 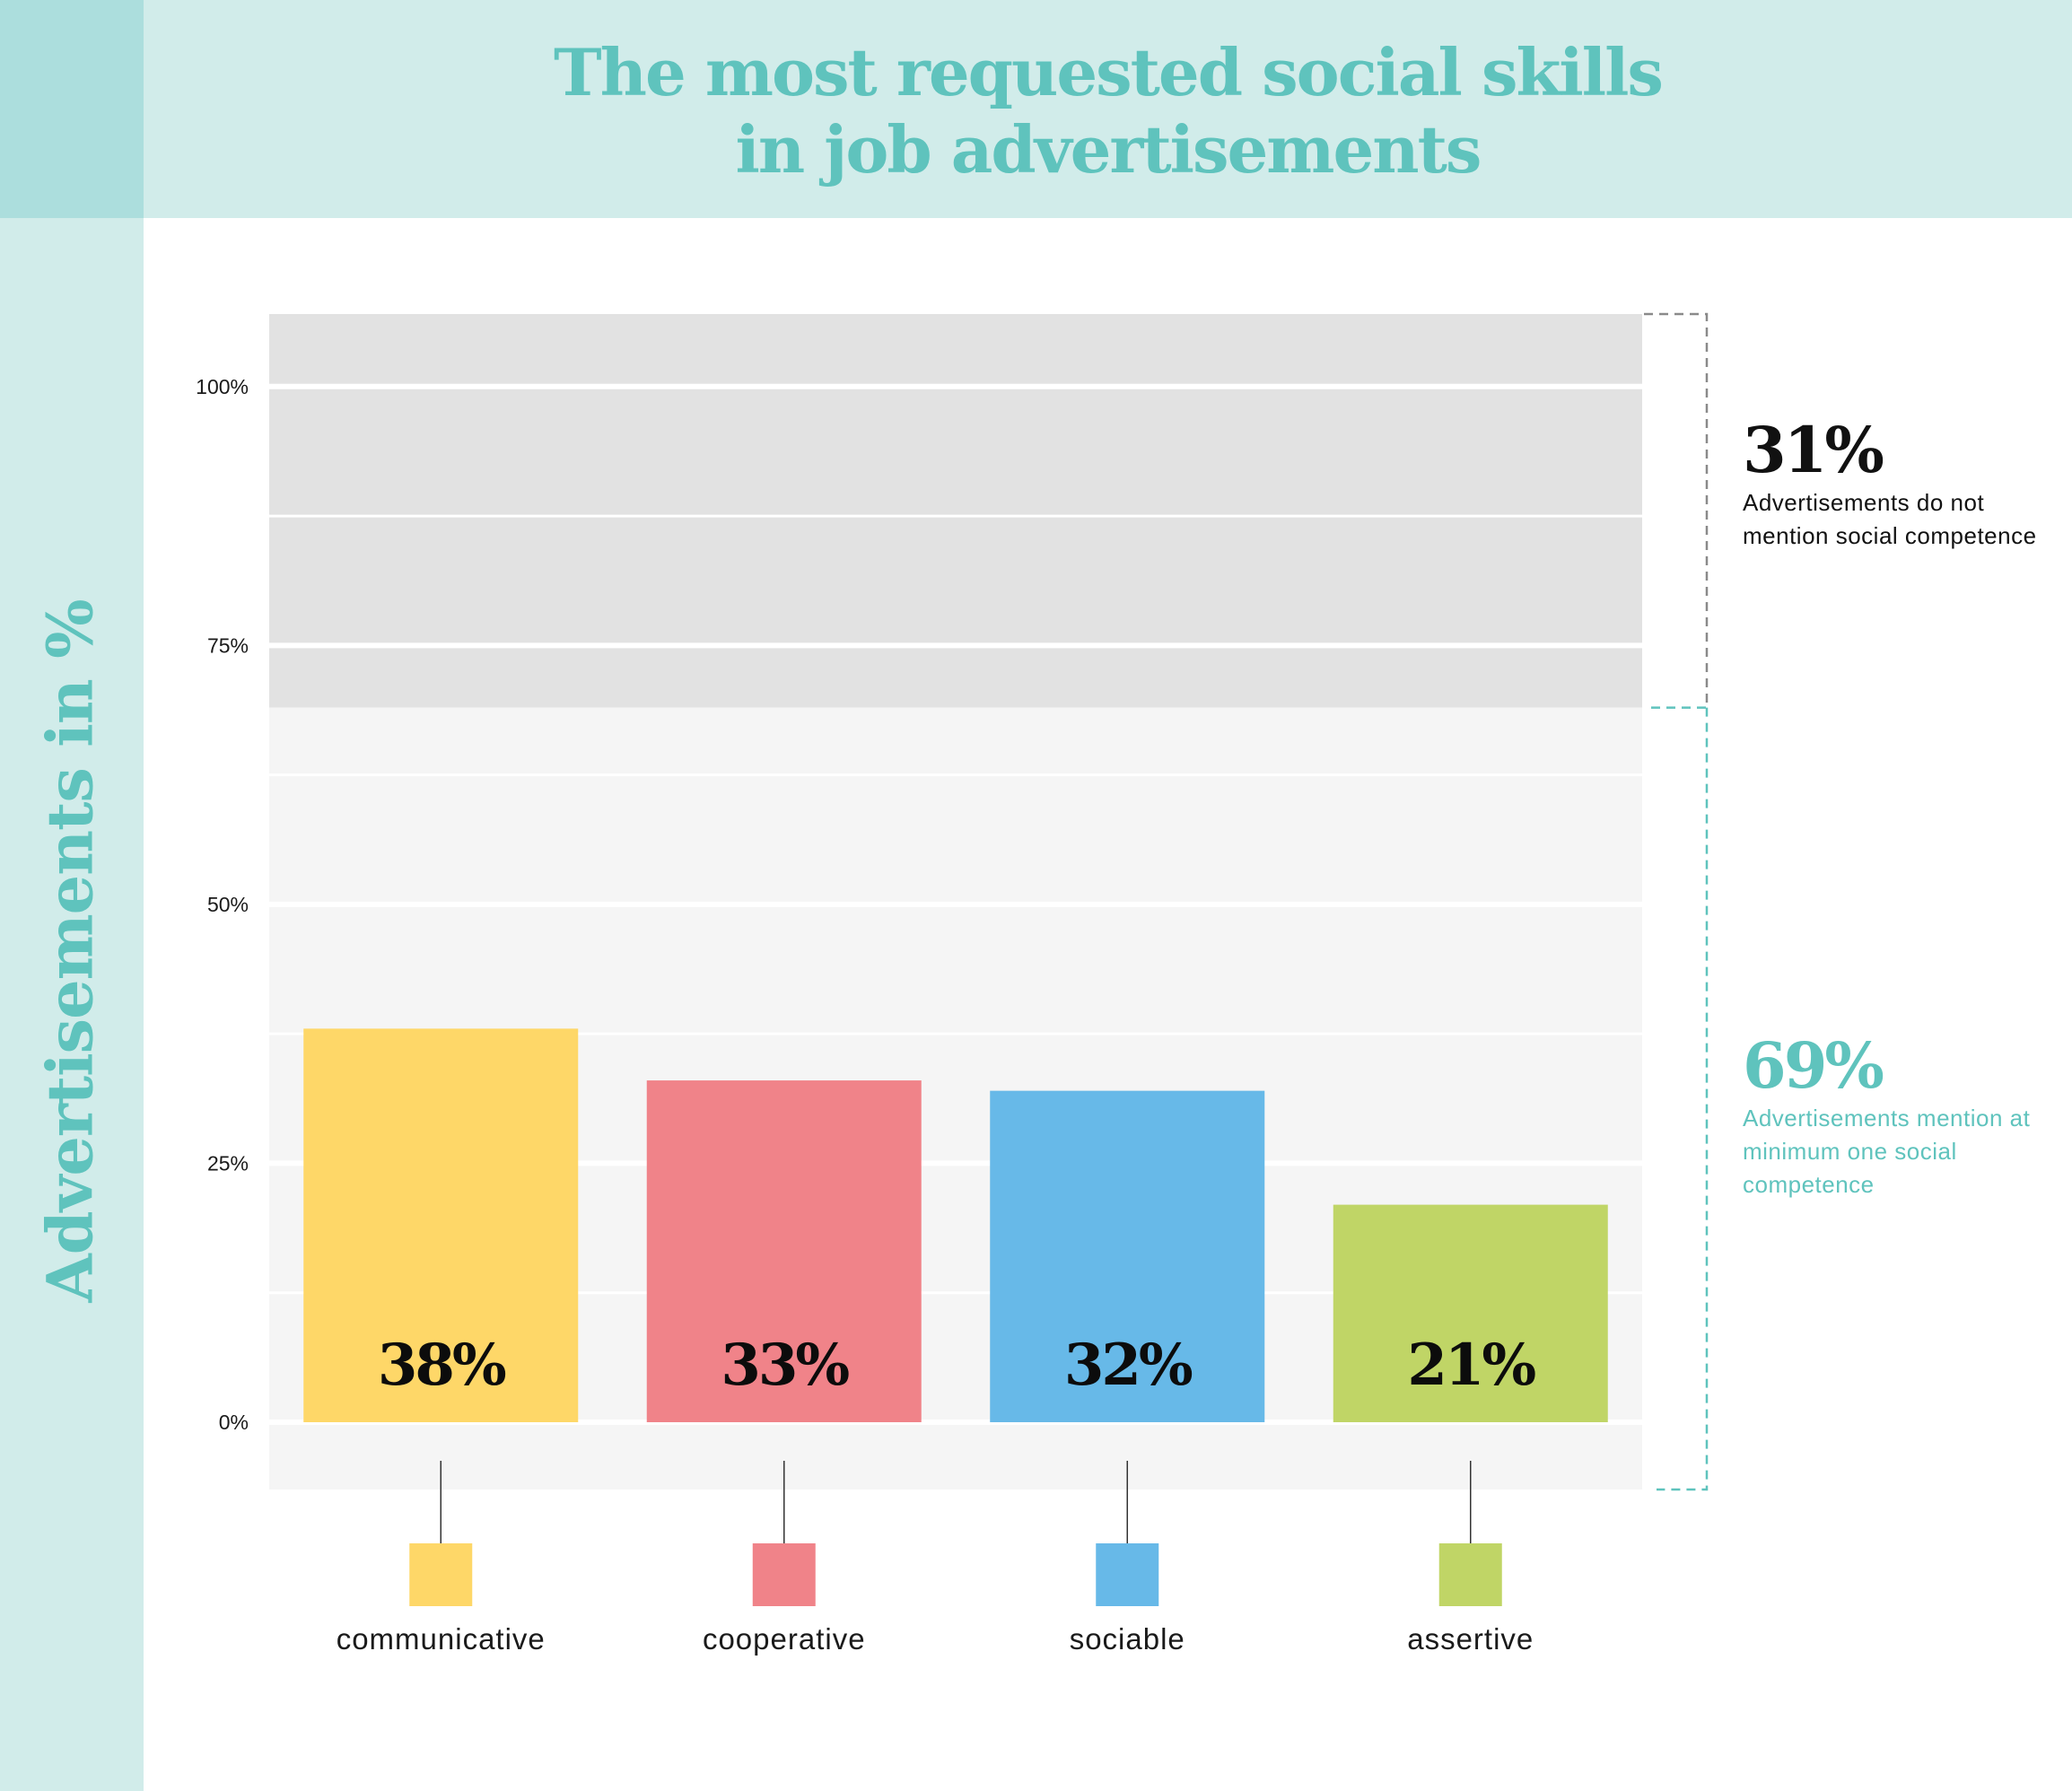 I want to click on bar-value-label: 33%, so click(x=785, y=1365).